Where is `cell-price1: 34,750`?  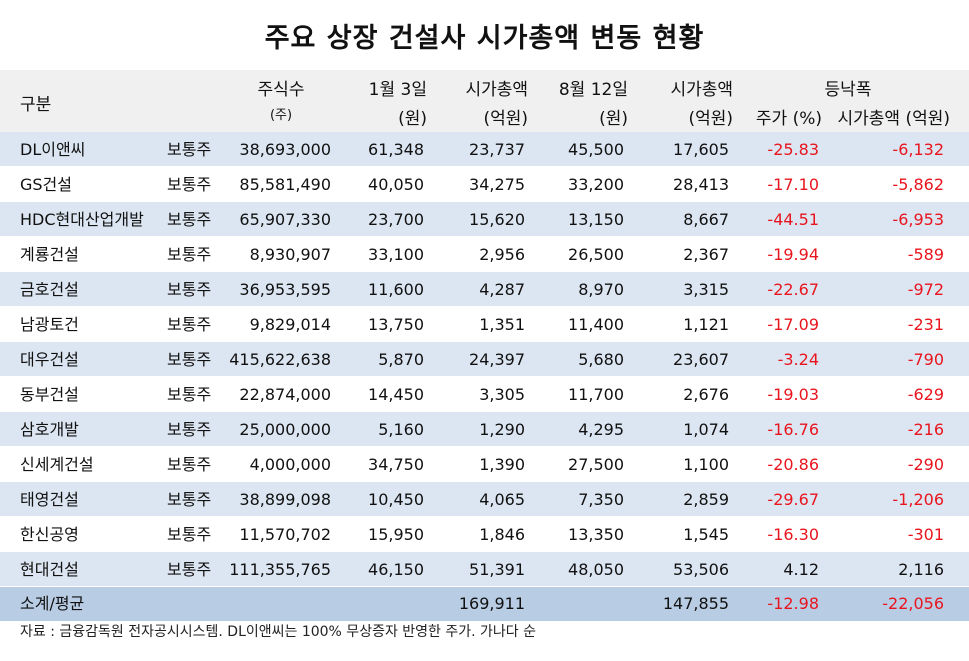 cell-price1: 34,750 is located at coordinates (396, 464).